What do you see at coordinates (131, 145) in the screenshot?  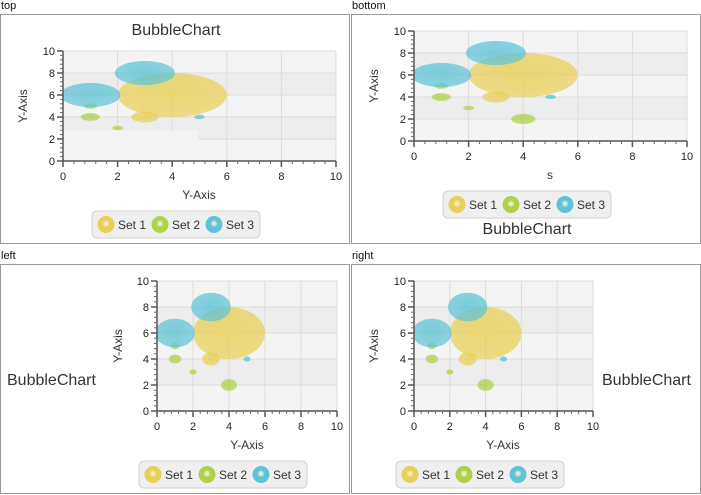 I see `repaint-artifact` at bounding box center [131, 145].